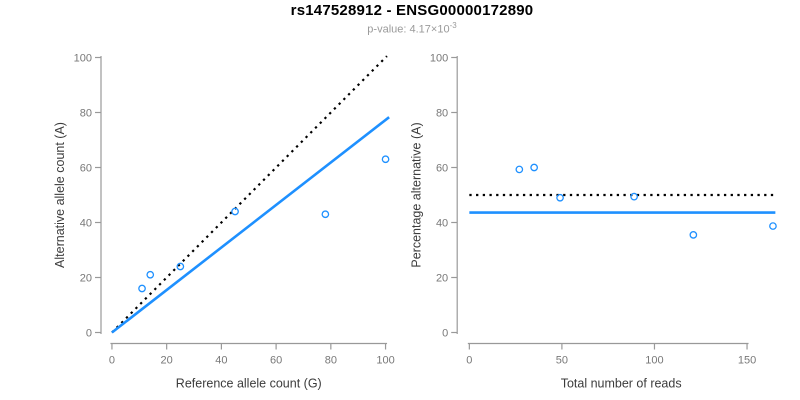 The width and height of the screenshot is (800, 400). I want to click on x-tick-label: 50, so click(562, 361).